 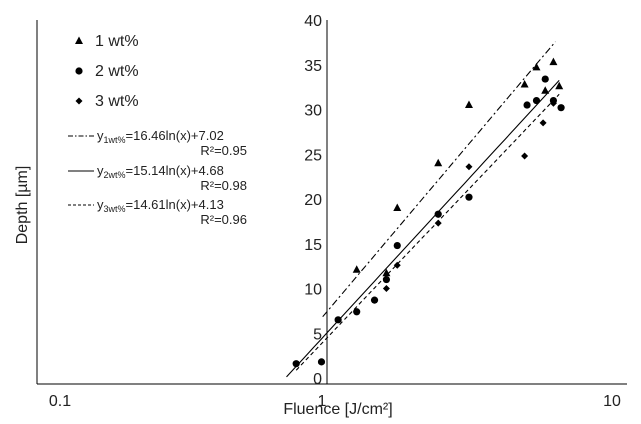 What do you see at coordinates (223, 219) in the screenshot?
I see `fit-r-squared: R²=0.96` at bounding box center [223, 219].